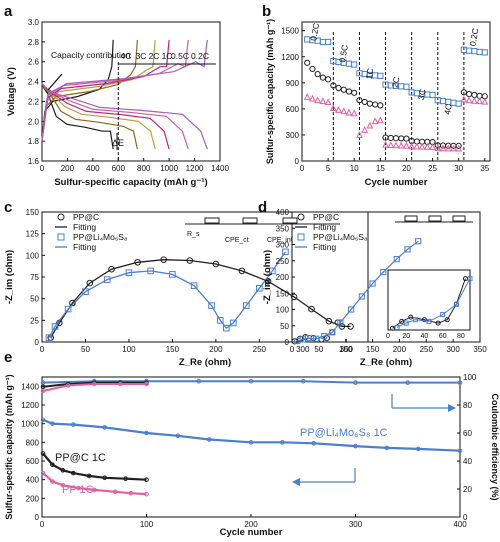 The width and height of the screenshot is (500, 542). I want to click on panel-d-ytick-label: 300, so click(283, 245).